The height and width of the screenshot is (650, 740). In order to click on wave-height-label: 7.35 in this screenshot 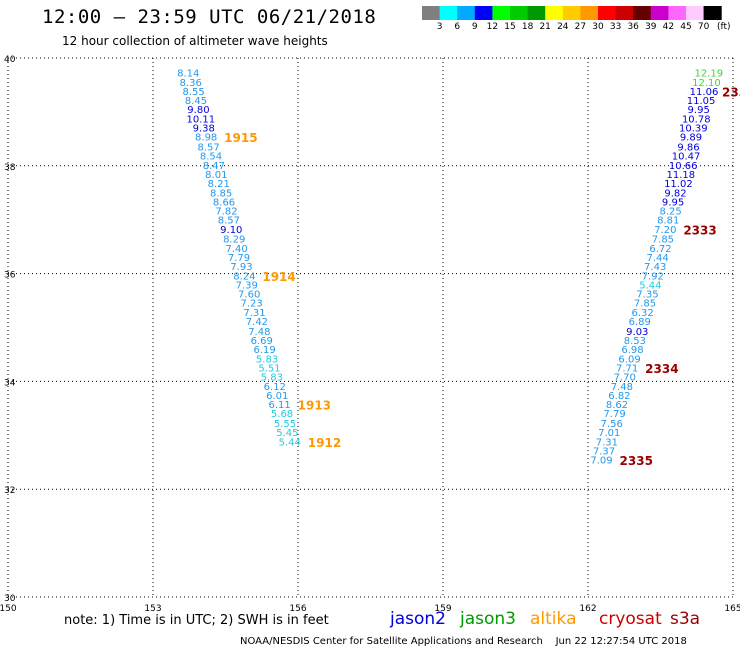, I will do `click(647, 295)`.